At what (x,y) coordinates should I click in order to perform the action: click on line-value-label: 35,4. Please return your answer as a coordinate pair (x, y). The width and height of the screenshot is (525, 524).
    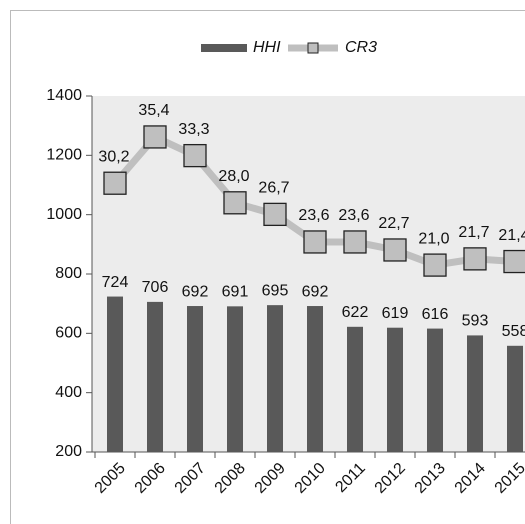
    Looking at the image, I should click on (153, 110).